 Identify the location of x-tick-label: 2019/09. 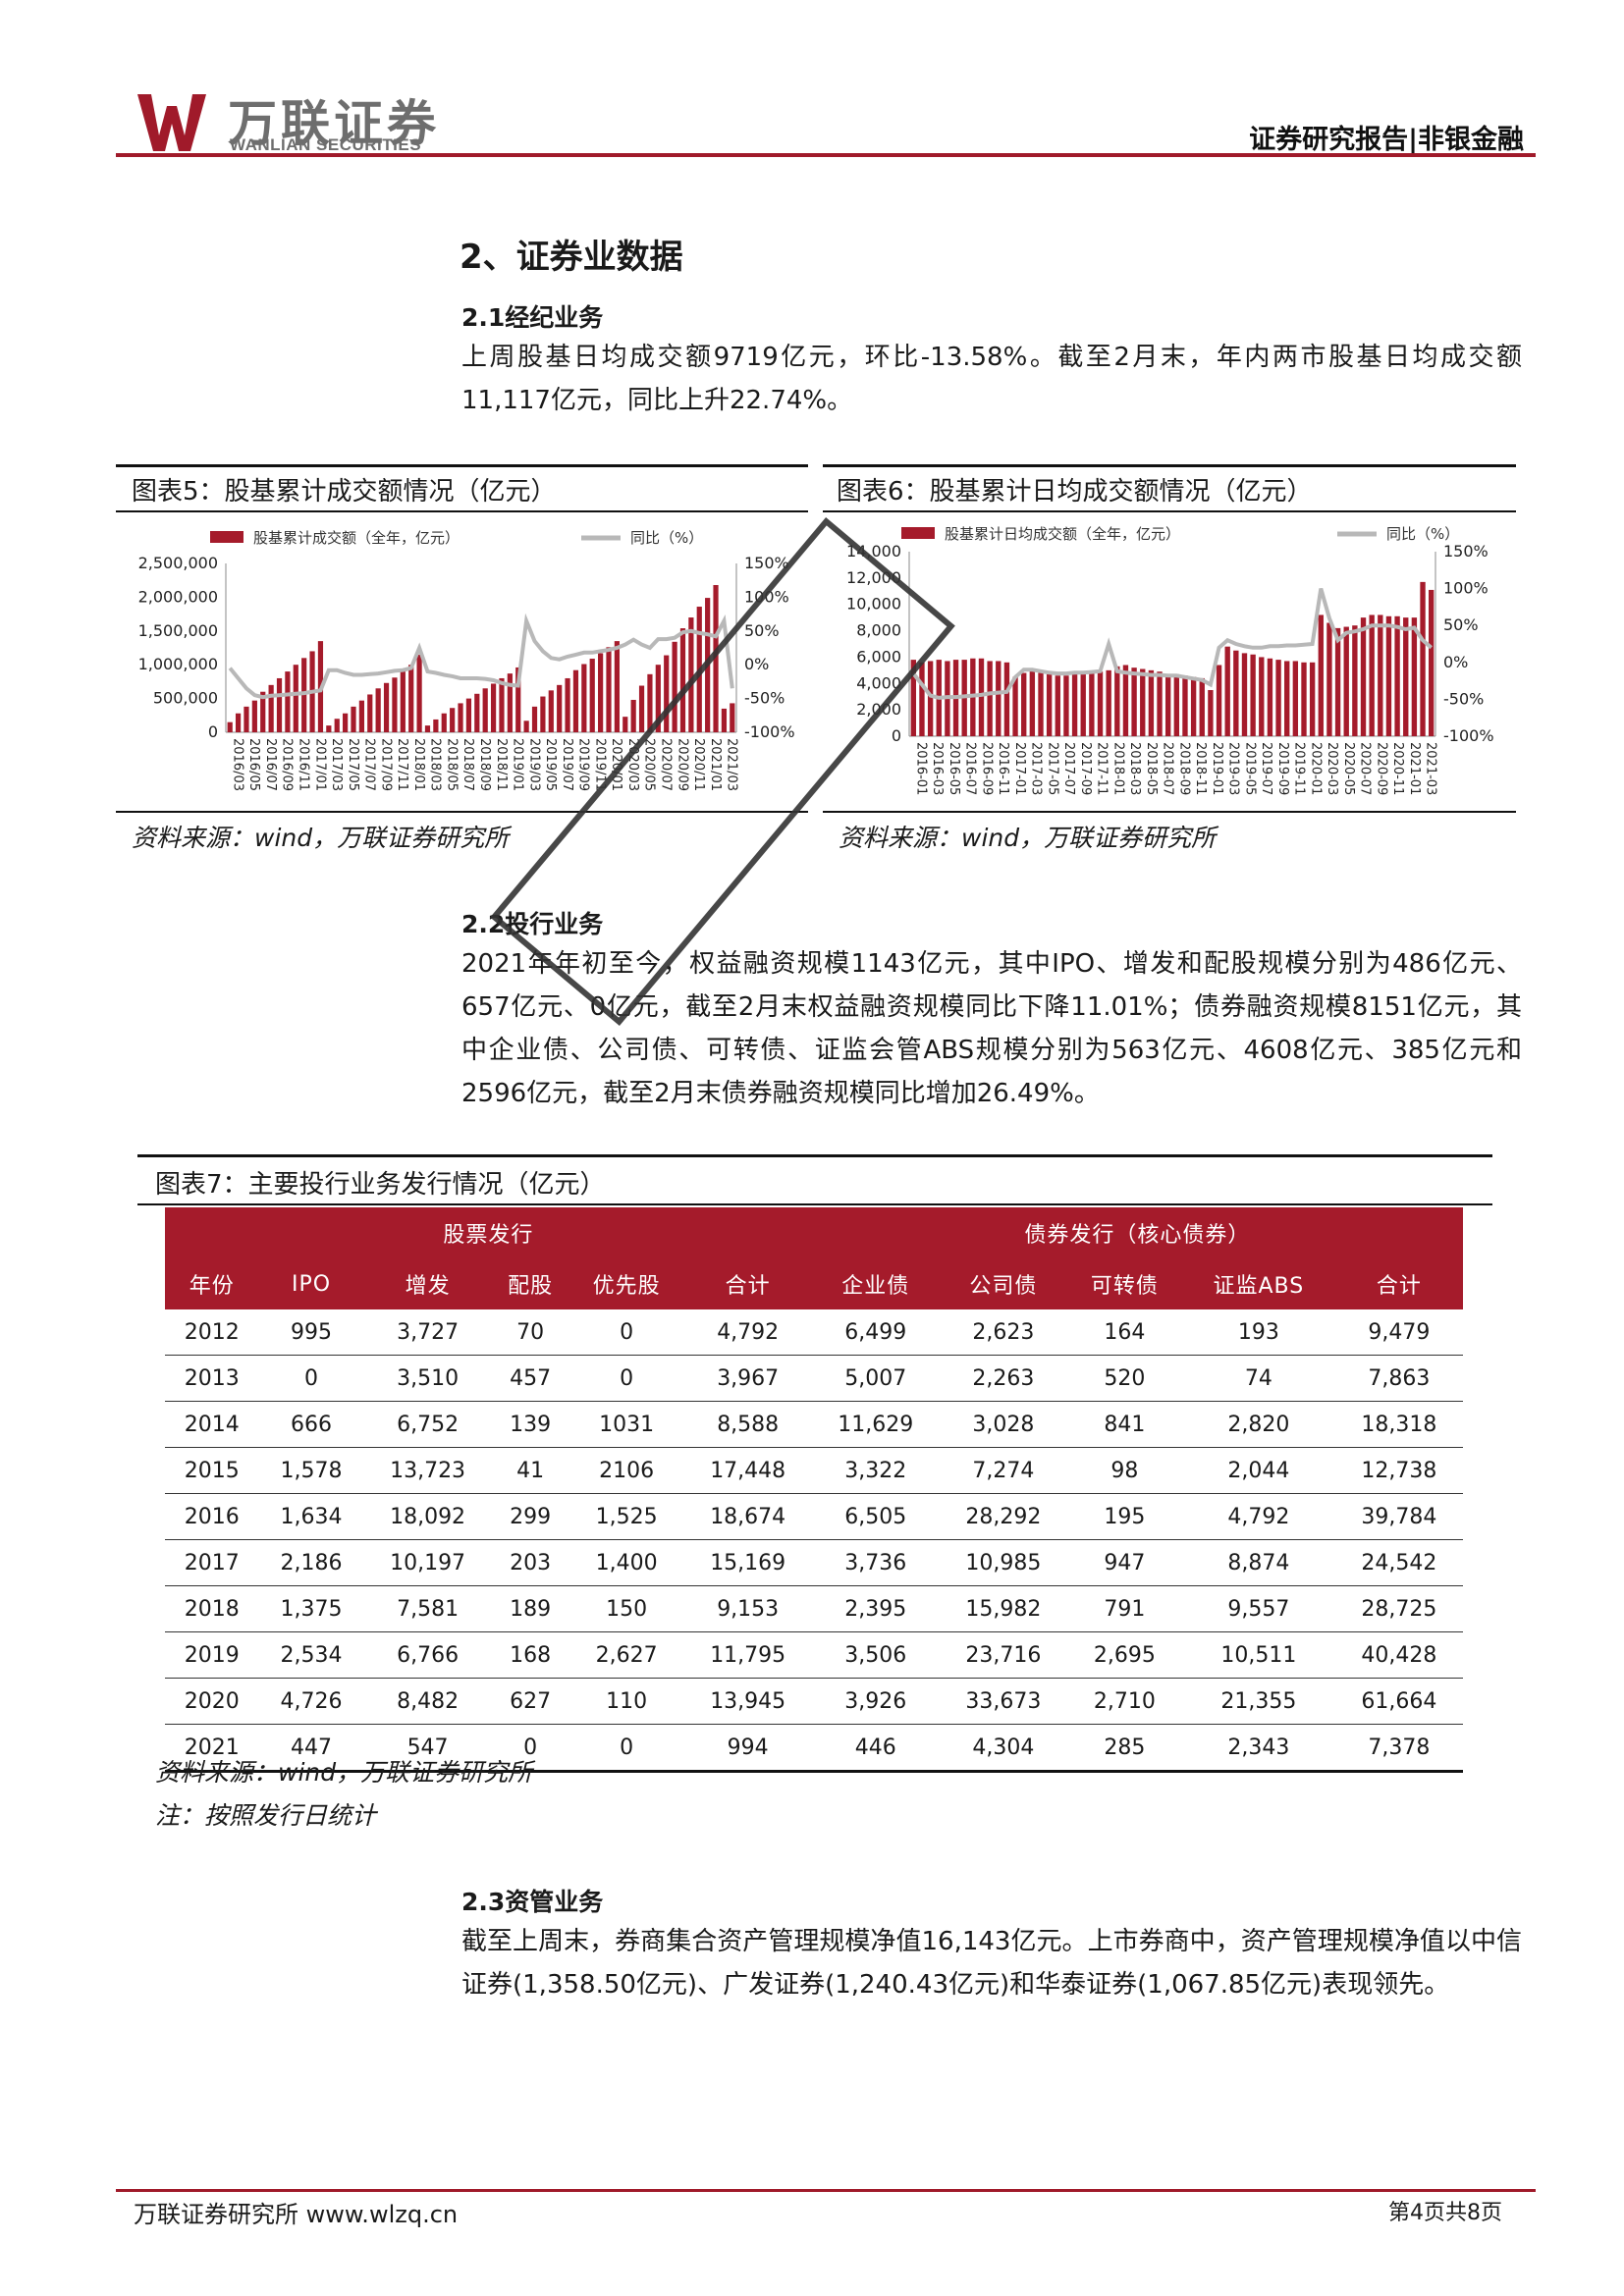
(583, 764).